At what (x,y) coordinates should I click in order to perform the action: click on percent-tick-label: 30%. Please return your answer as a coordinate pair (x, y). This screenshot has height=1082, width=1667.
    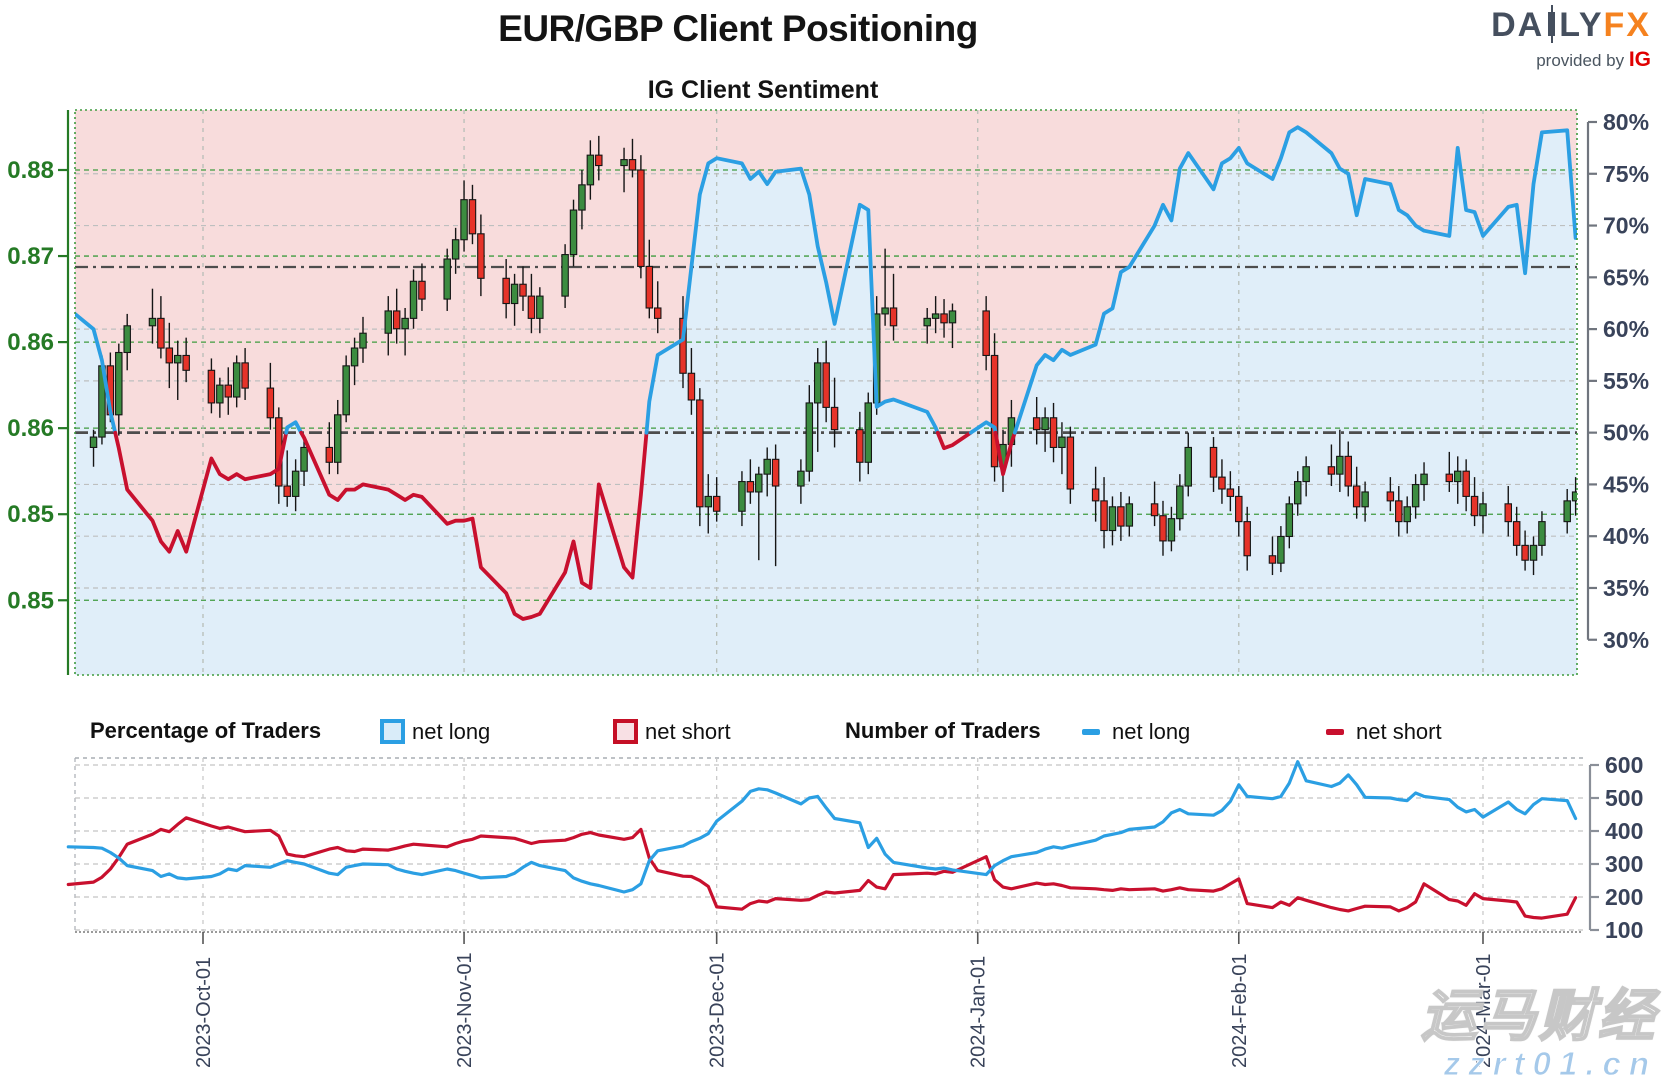
    Looking at the image, I should click on (1626, 640).